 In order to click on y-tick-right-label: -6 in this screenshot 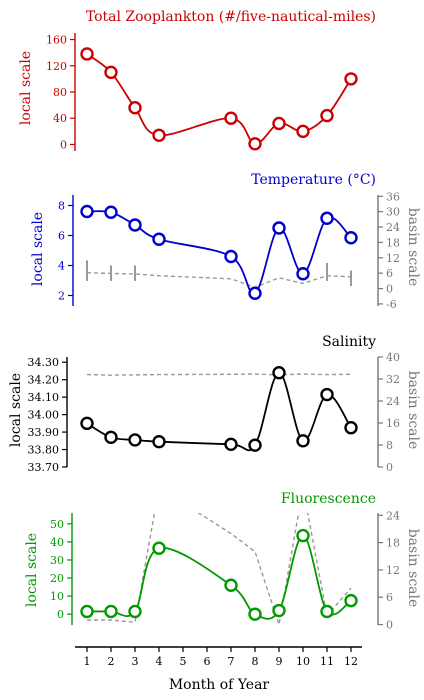, I will do `click(391, 304)`.